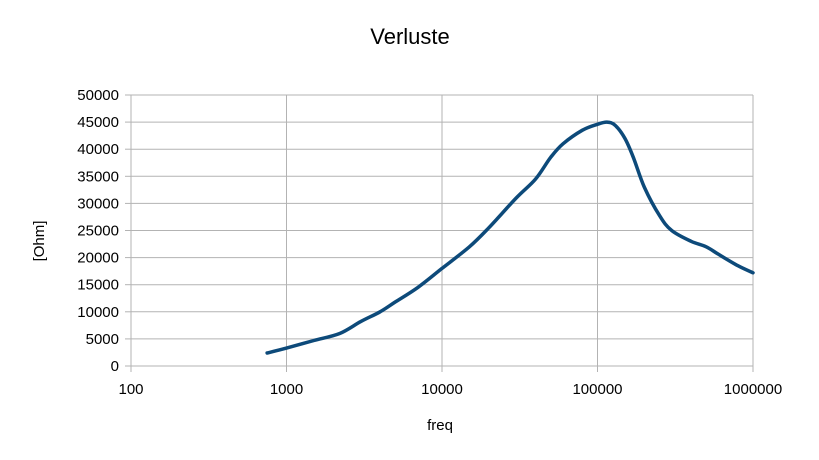  What do you see at coordinates (102, 339) in the screenshot?
I see `y-tick-label: 5000` at bounding box center [102, 339].